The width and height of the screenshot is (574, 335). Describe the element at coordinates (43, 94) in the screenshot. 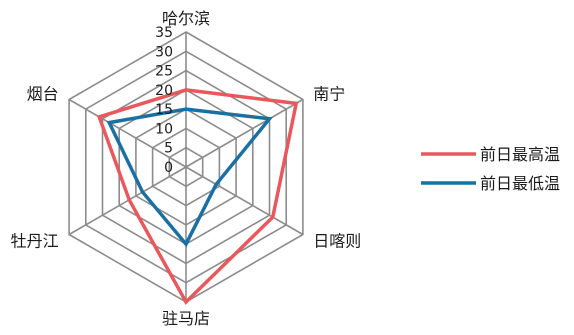

I see `category-label: 烟台` at that location.